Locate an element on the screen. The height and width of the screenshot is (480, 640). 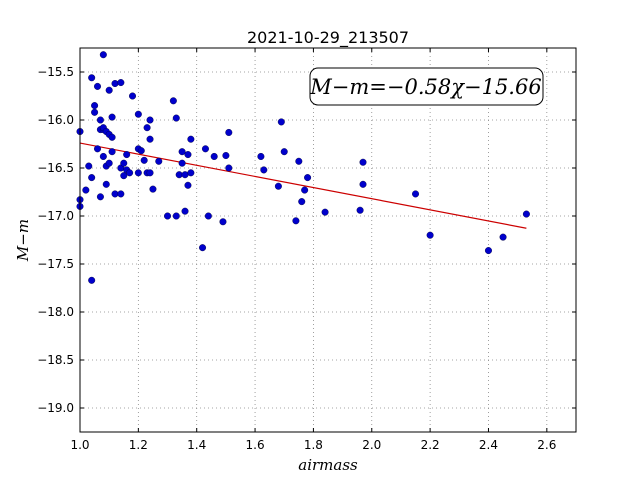
x-tick-label: 2.6 is located at coordinates (546, 445).